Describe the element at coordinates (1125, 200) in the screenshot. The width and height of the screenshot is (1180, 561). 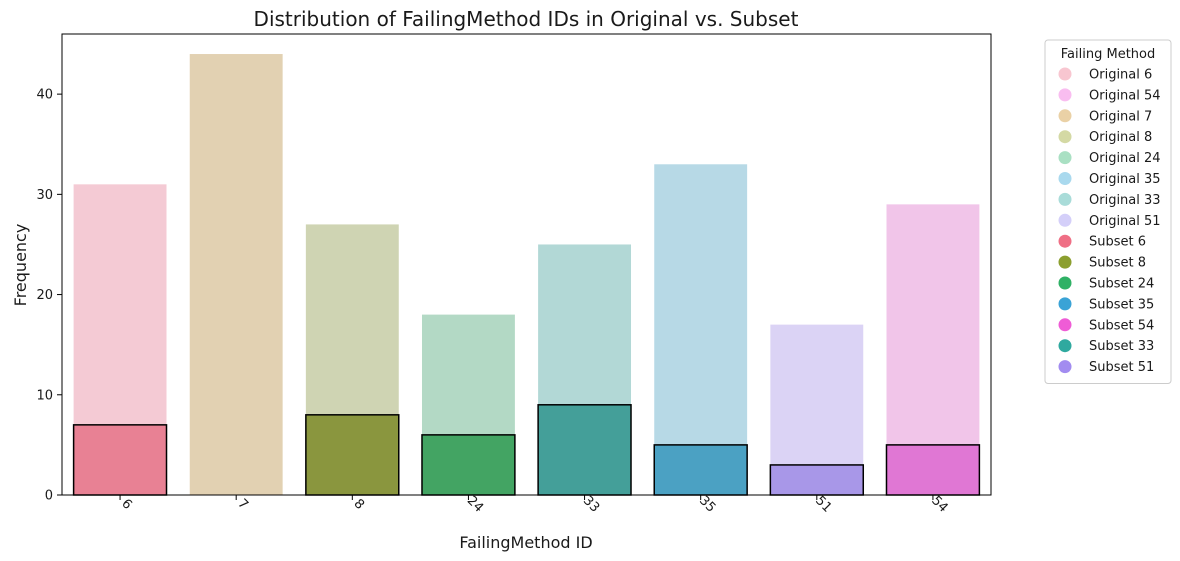
I see `legend-entry: Original 33` at that location.